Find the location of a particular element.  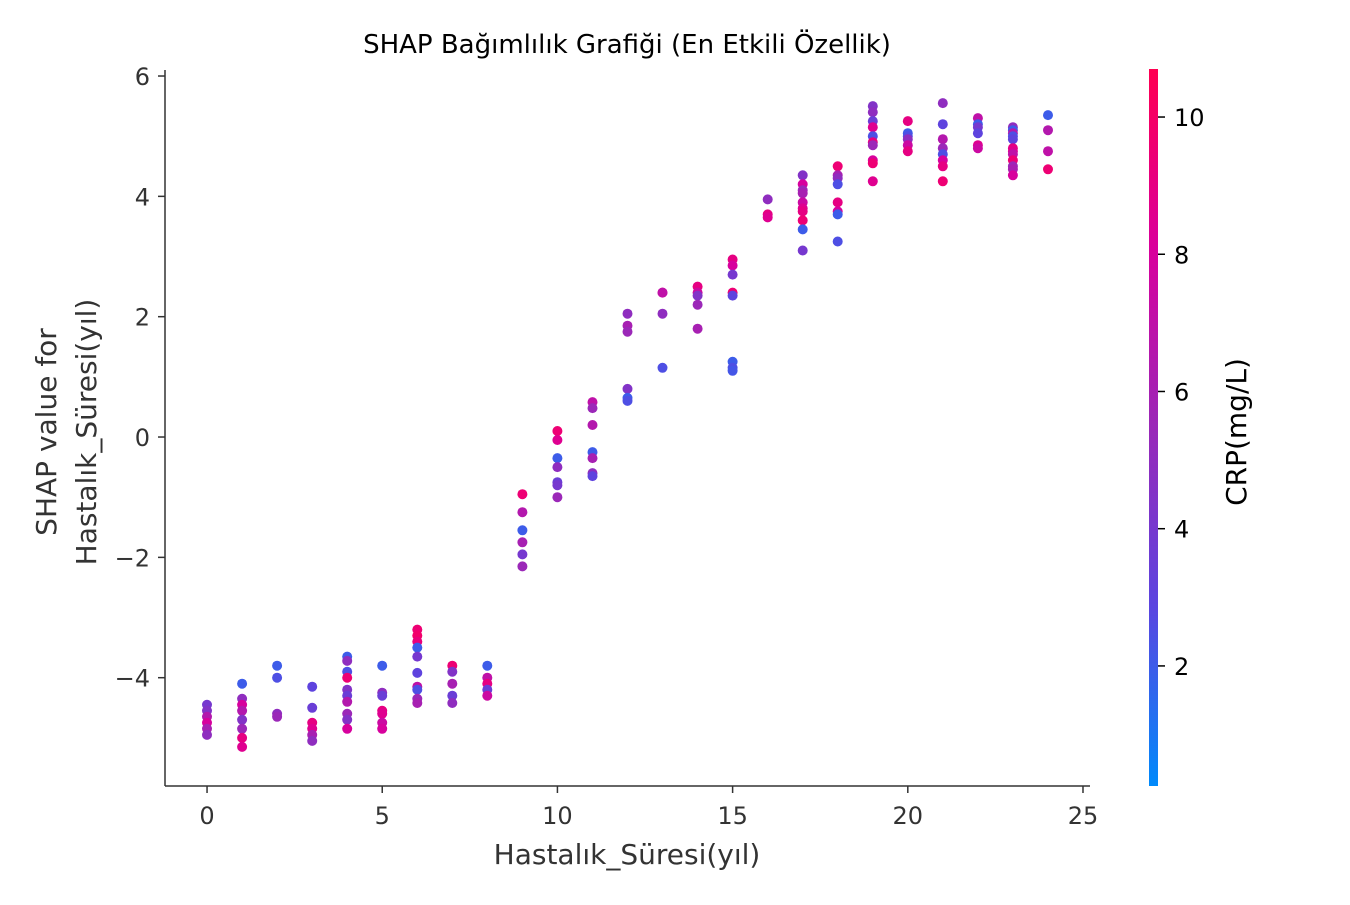

x-axis-label: Hastalık_Süresi(yıl) is located at coordinates (627, 854).